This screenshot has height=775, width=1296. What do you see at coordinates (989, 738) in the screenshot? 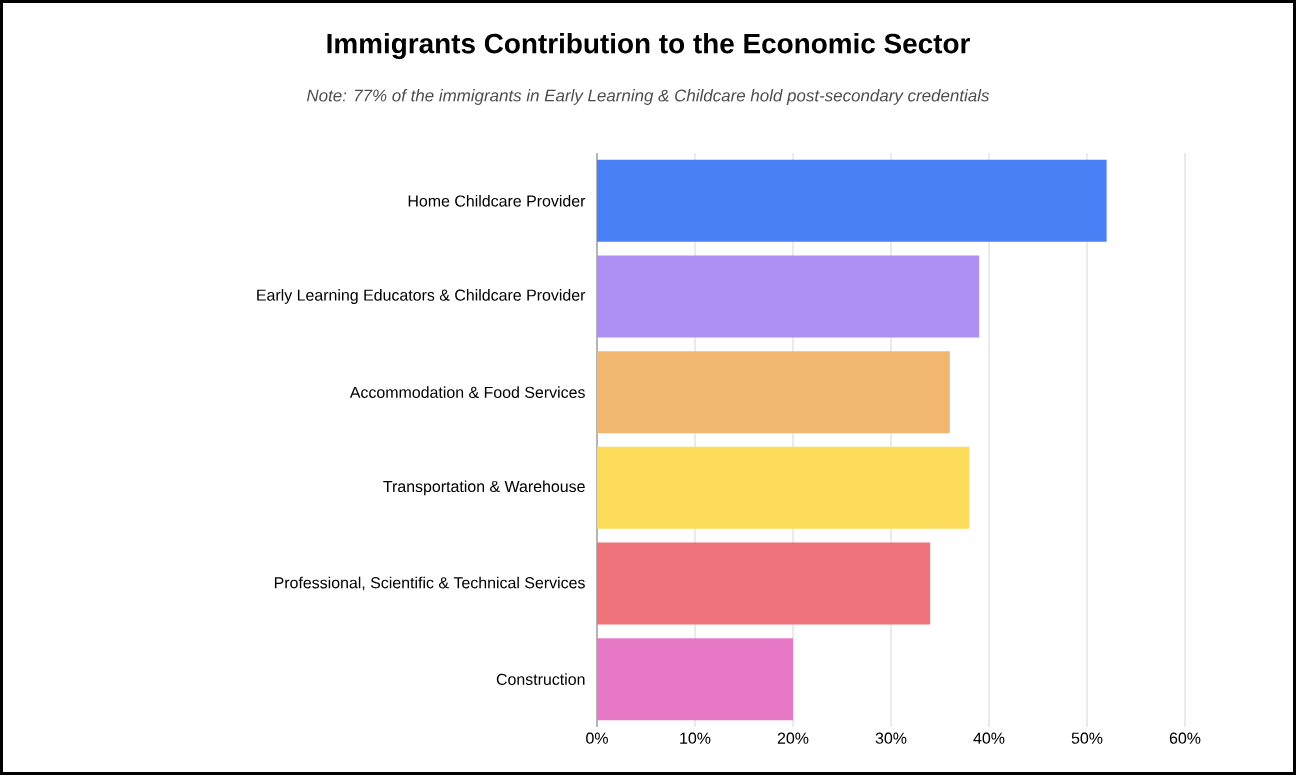
I see `x-tick-label: 40%` at bounding box center [989, 738].